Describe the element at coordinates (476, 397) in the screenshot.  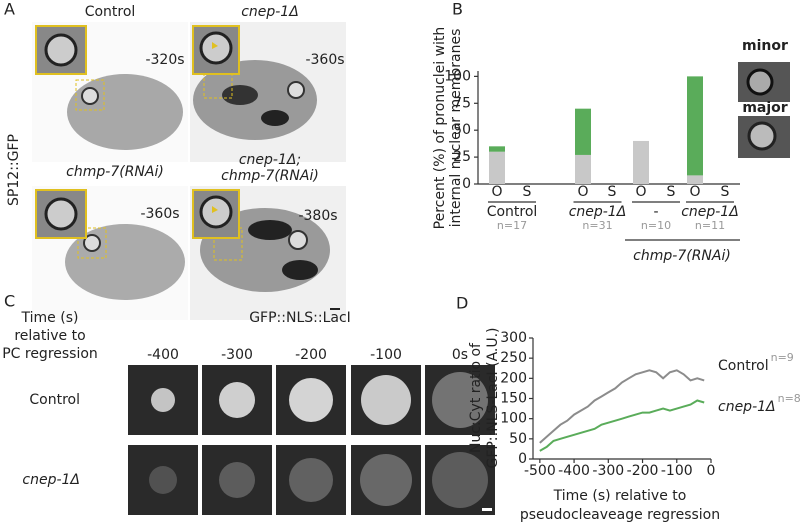
I see `y-axis-label: Nuc:Cyt ratio of` at that location.